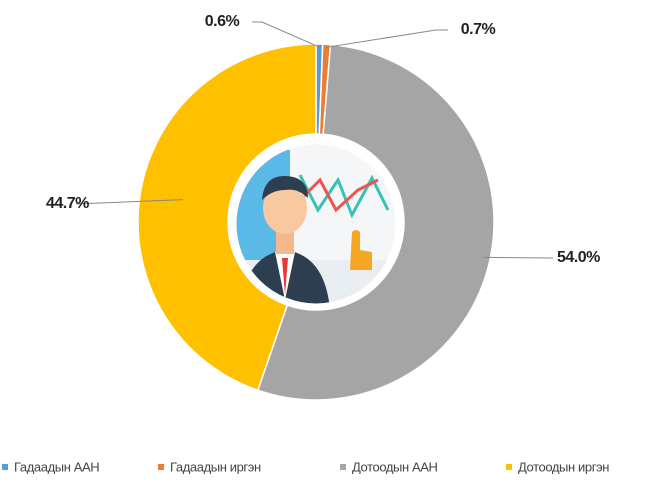 The image size is (654, 487). What do you see at coordinates (316, 224) in the screenshot?
I see `center-illustration` at bounding box center [316, 224].